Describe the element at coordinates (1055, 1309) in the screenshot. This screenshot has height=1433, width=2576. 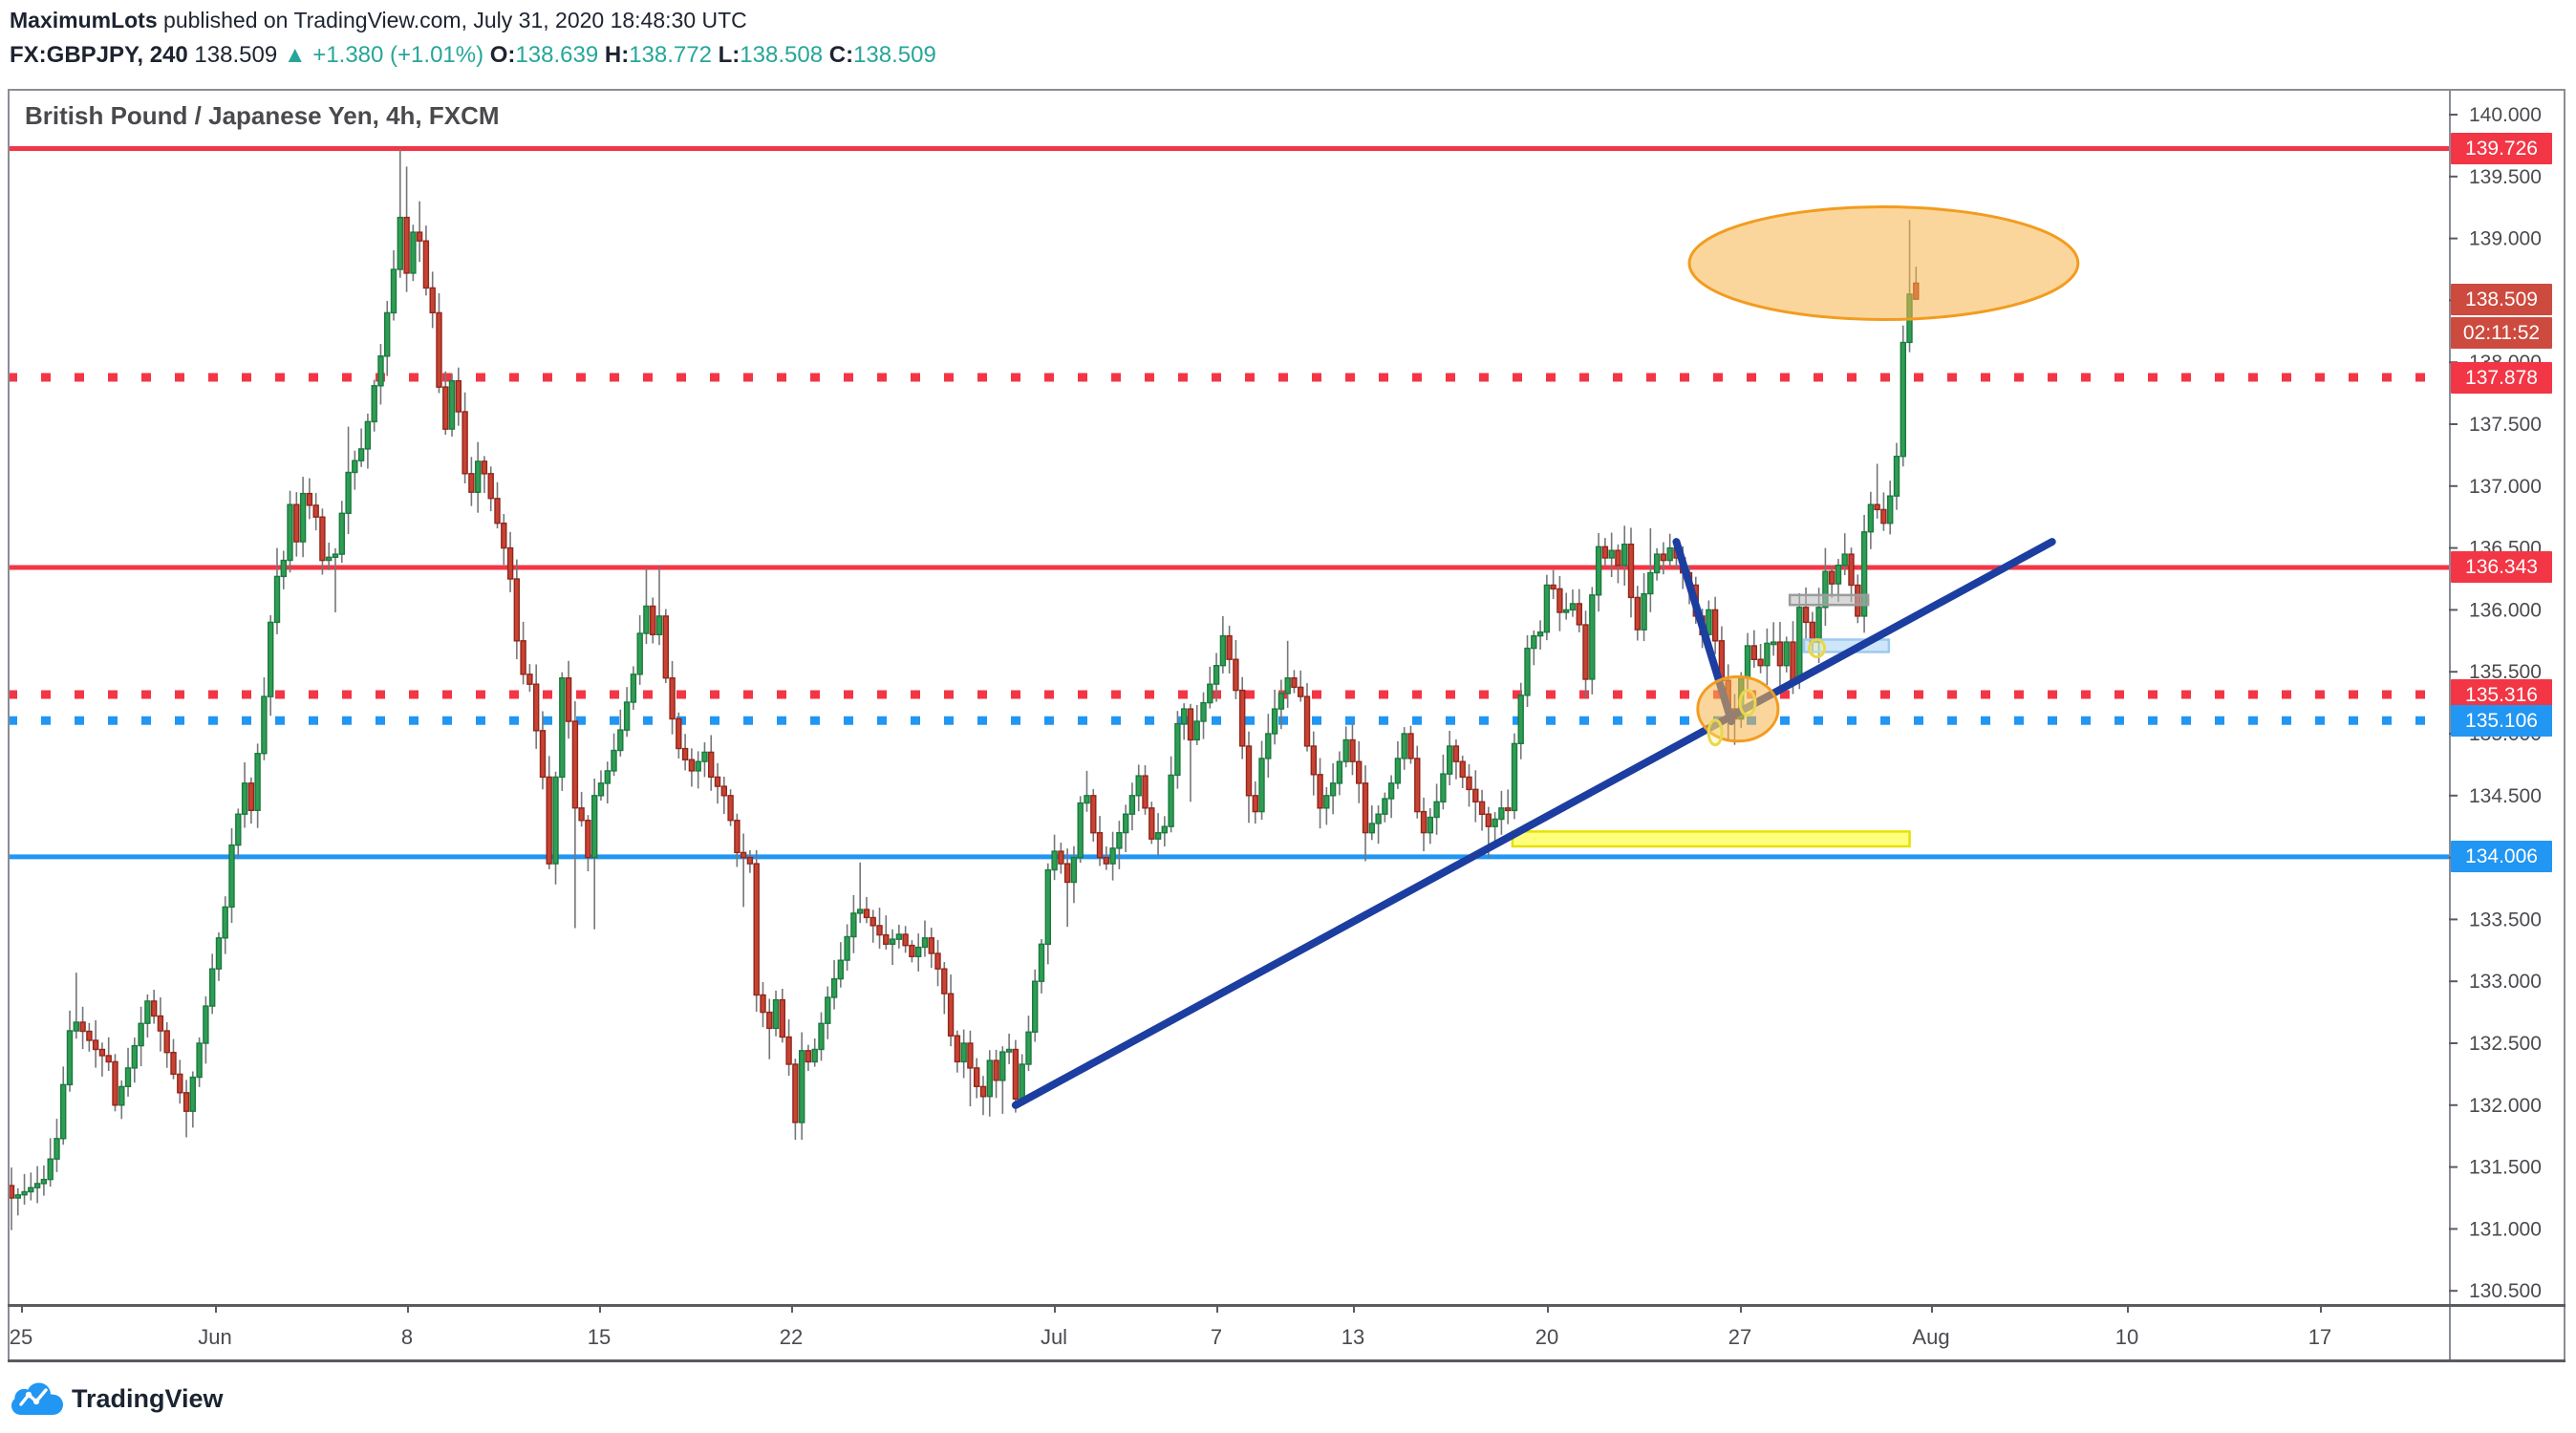
I see `time-tick-Jul` at that location.